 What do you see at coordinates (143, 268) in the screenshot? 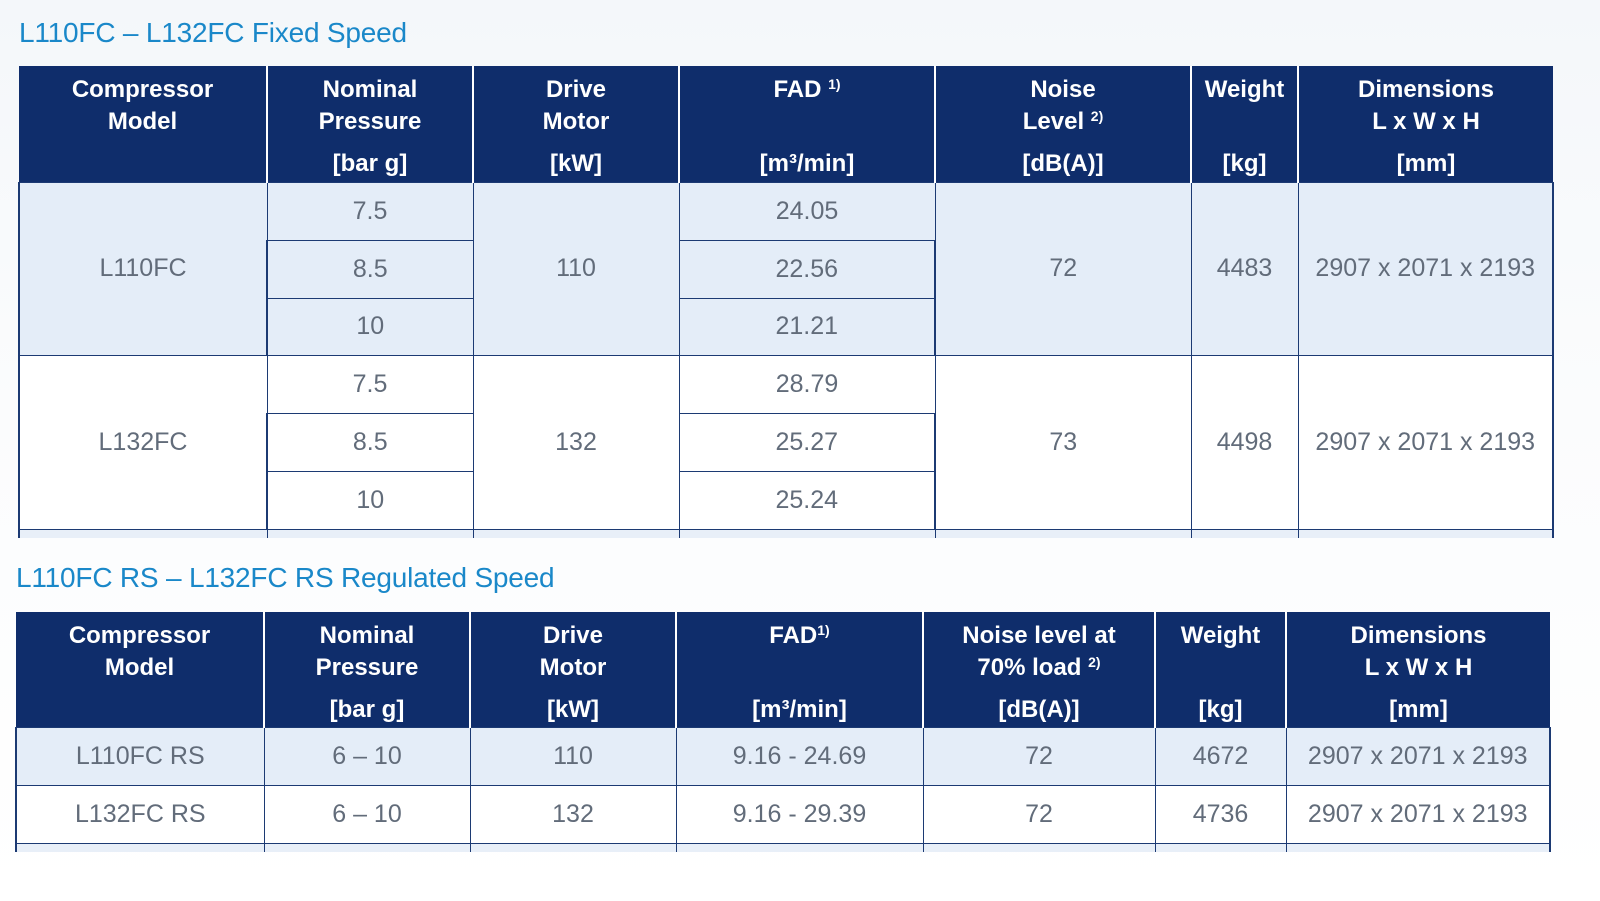
I see `model-cell: L110FC` at bounding box center [143, 268].